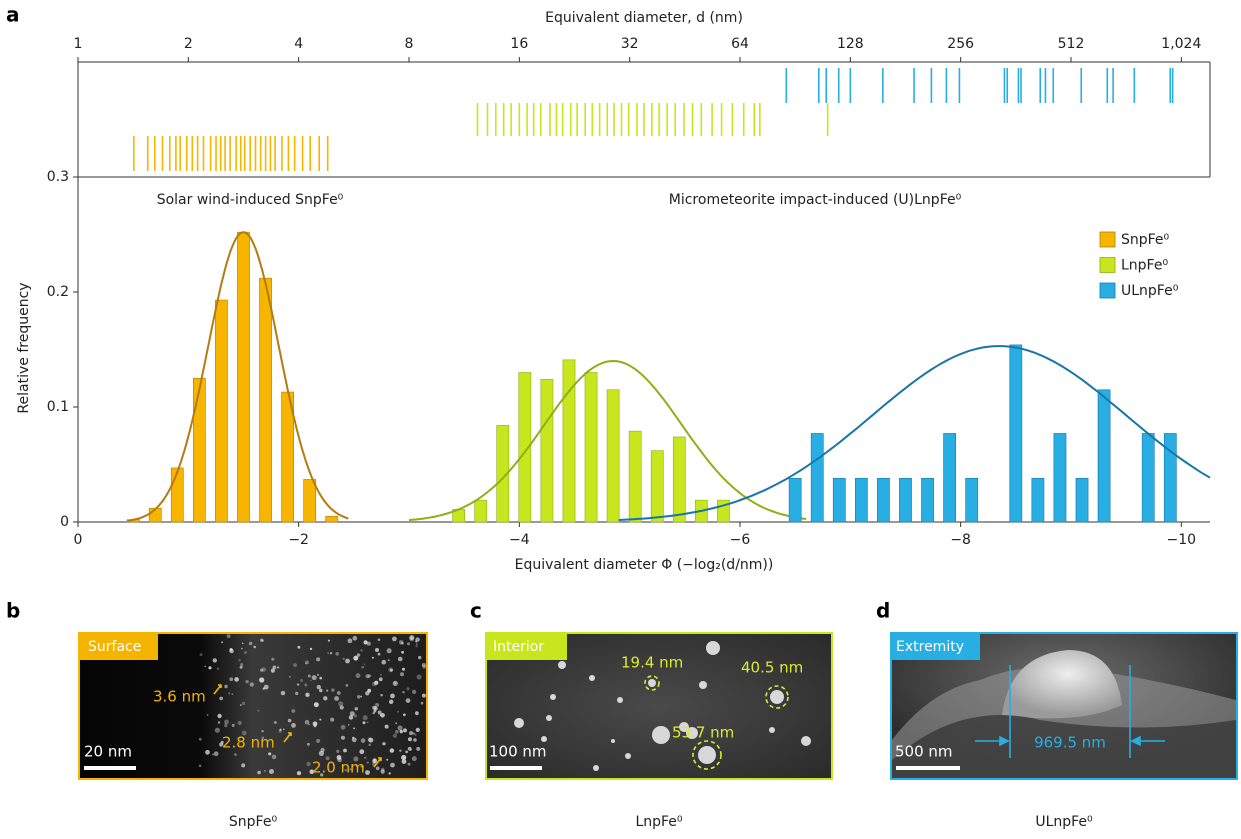 The image size is (1241, 839). Describe the element at coordinates (1150, 291) in the screenshot. I see `legend-label: ULnpFe⁰` at that location.